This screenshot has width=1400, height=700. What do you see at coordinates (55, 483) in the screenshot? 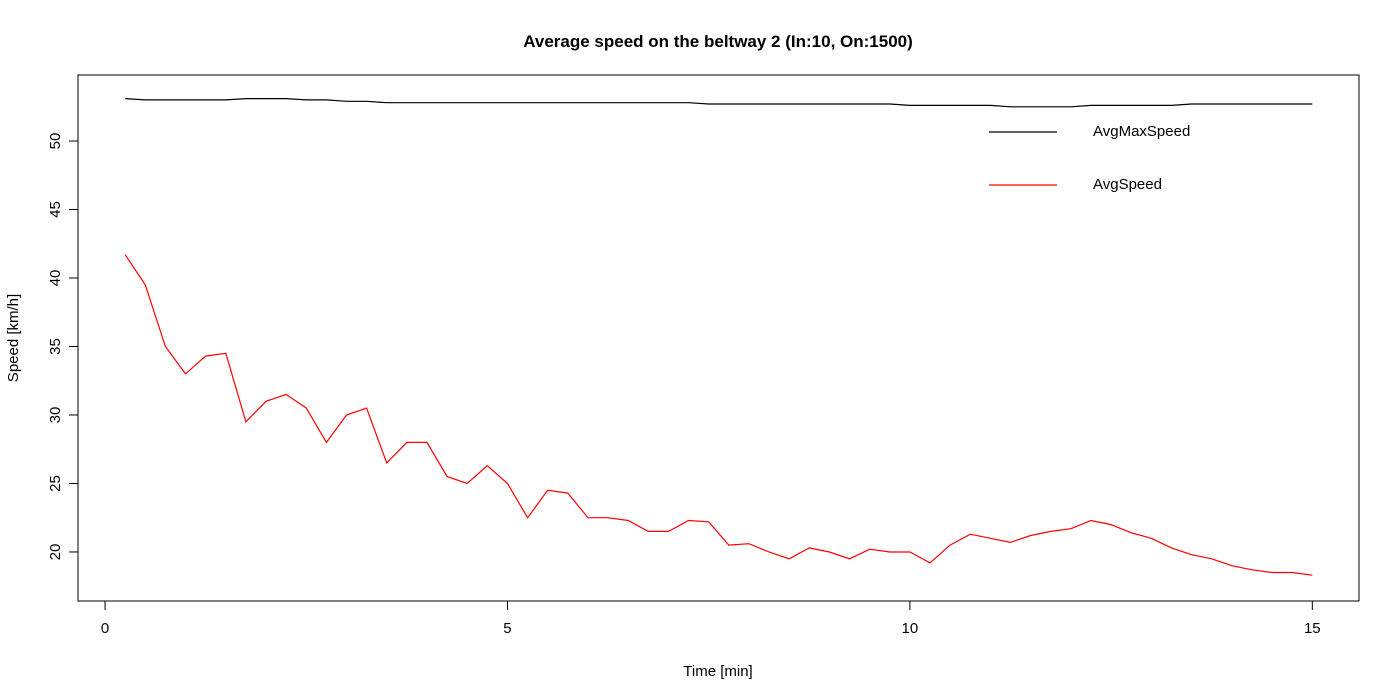
I see `y-tick-label: 25` at bounding box center [55, 483].